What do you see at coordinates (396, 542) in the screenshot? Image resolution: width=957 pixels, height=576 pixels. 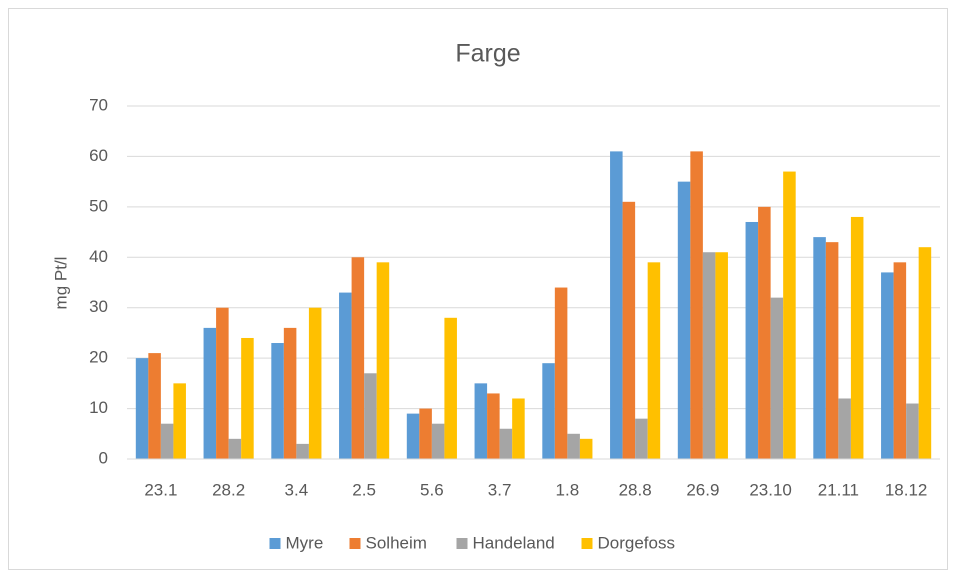 I see `legend-label: Solheim` at bounding box center [396, 542].